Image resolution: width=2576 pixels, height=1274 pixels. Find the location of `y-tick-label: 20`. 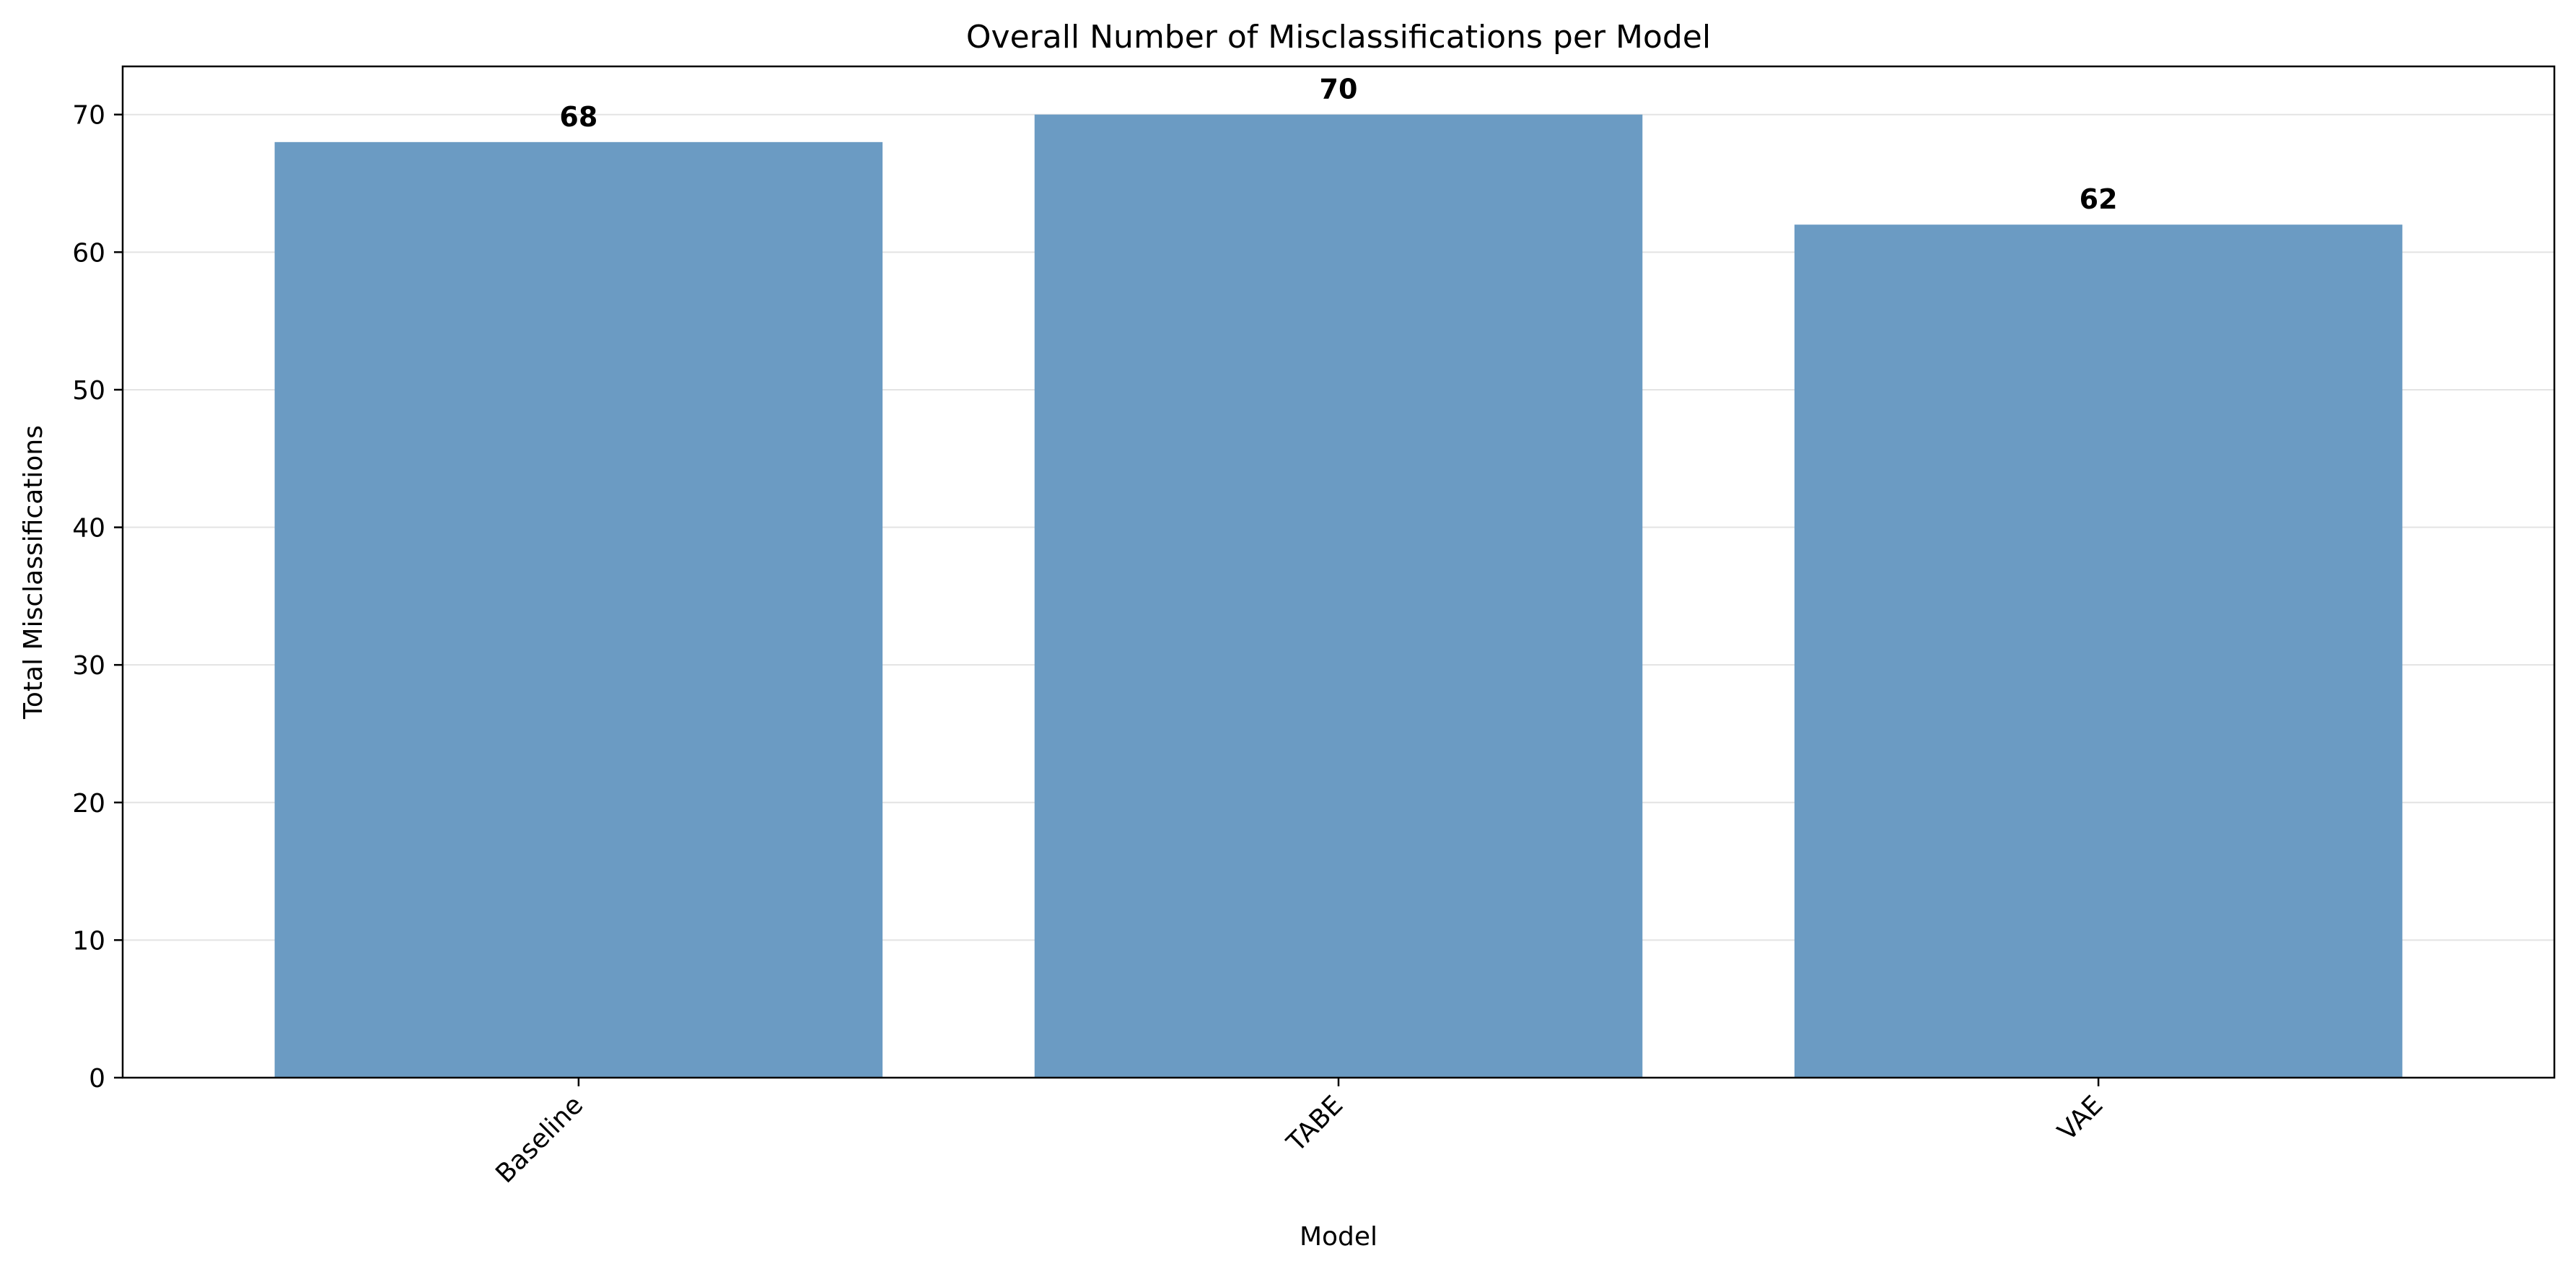

y-tick-label: 20 is located at coordinates (88, 804).